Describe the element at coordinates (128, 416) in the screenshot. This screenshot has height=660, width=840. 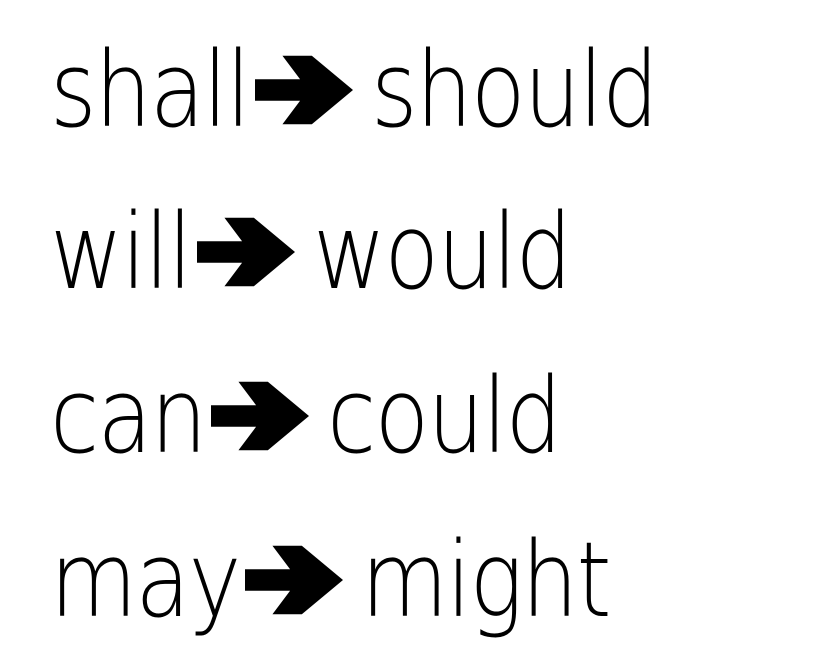
I see `present-form: can` at that location.